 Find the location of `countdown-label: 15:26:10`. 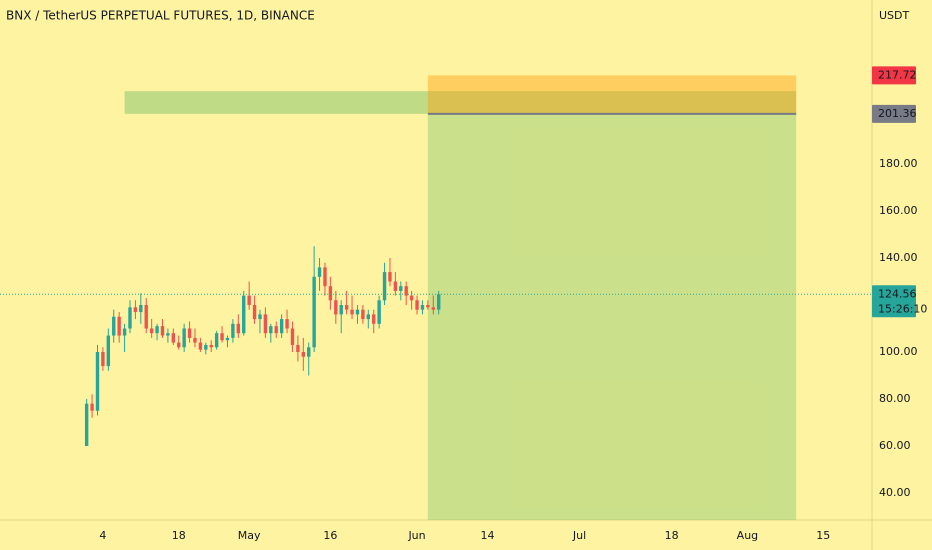

countdown-label: 15:26:10 is located at coordinates (902, 308).